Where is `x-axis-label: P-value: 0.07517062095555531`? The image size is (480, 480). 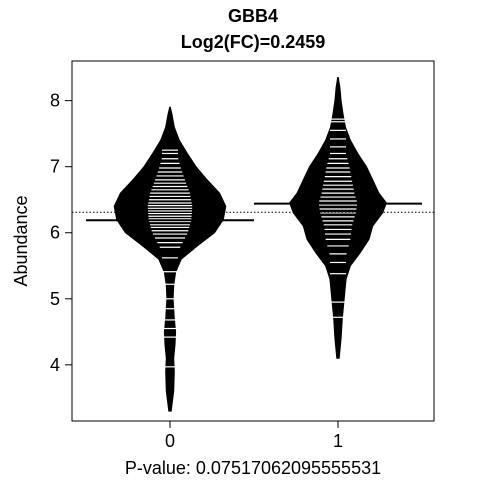
x-axis-label: P-value: 0.07517062095555531 is located at coordinates (253, 468).